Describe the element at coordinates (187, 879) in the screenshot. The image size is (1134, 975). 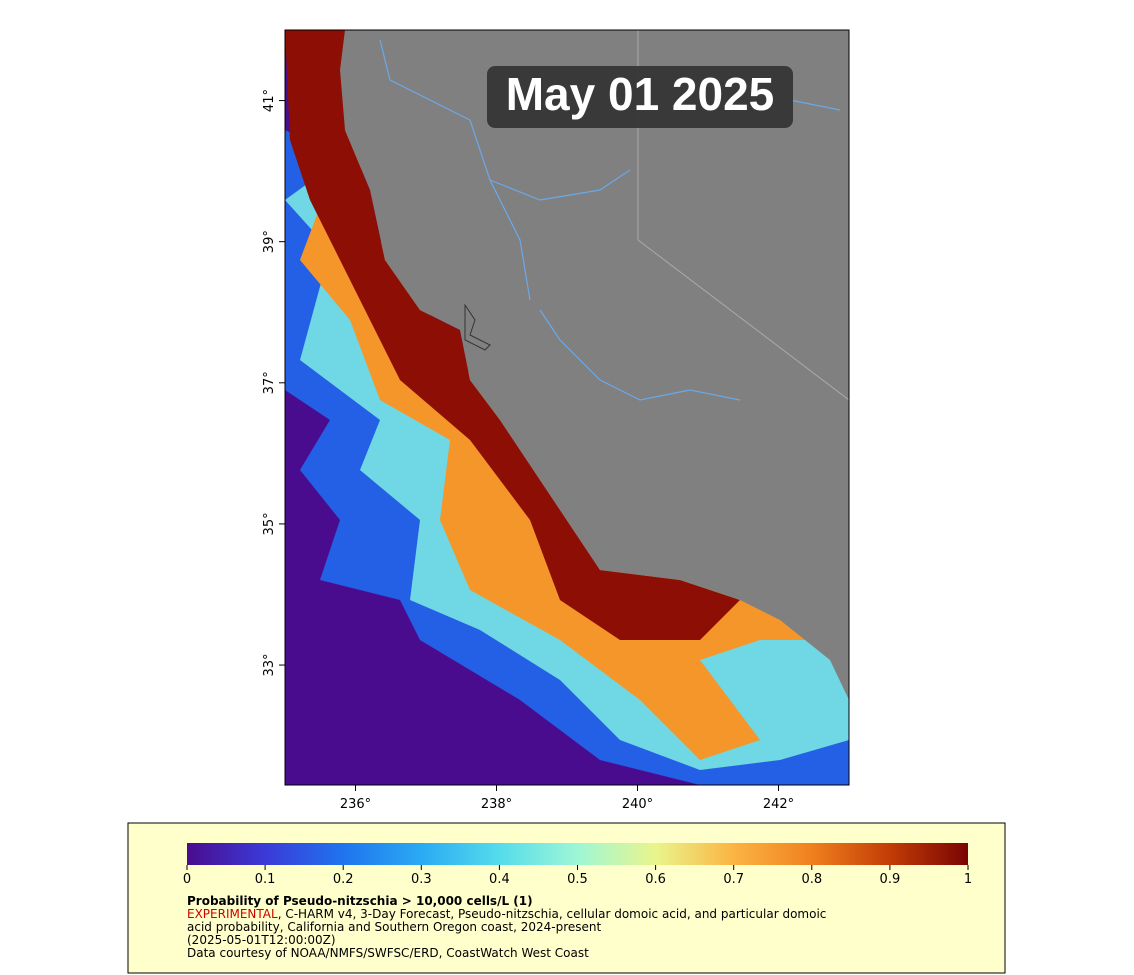
I see `colorbar-tick-label: 0` at that location.